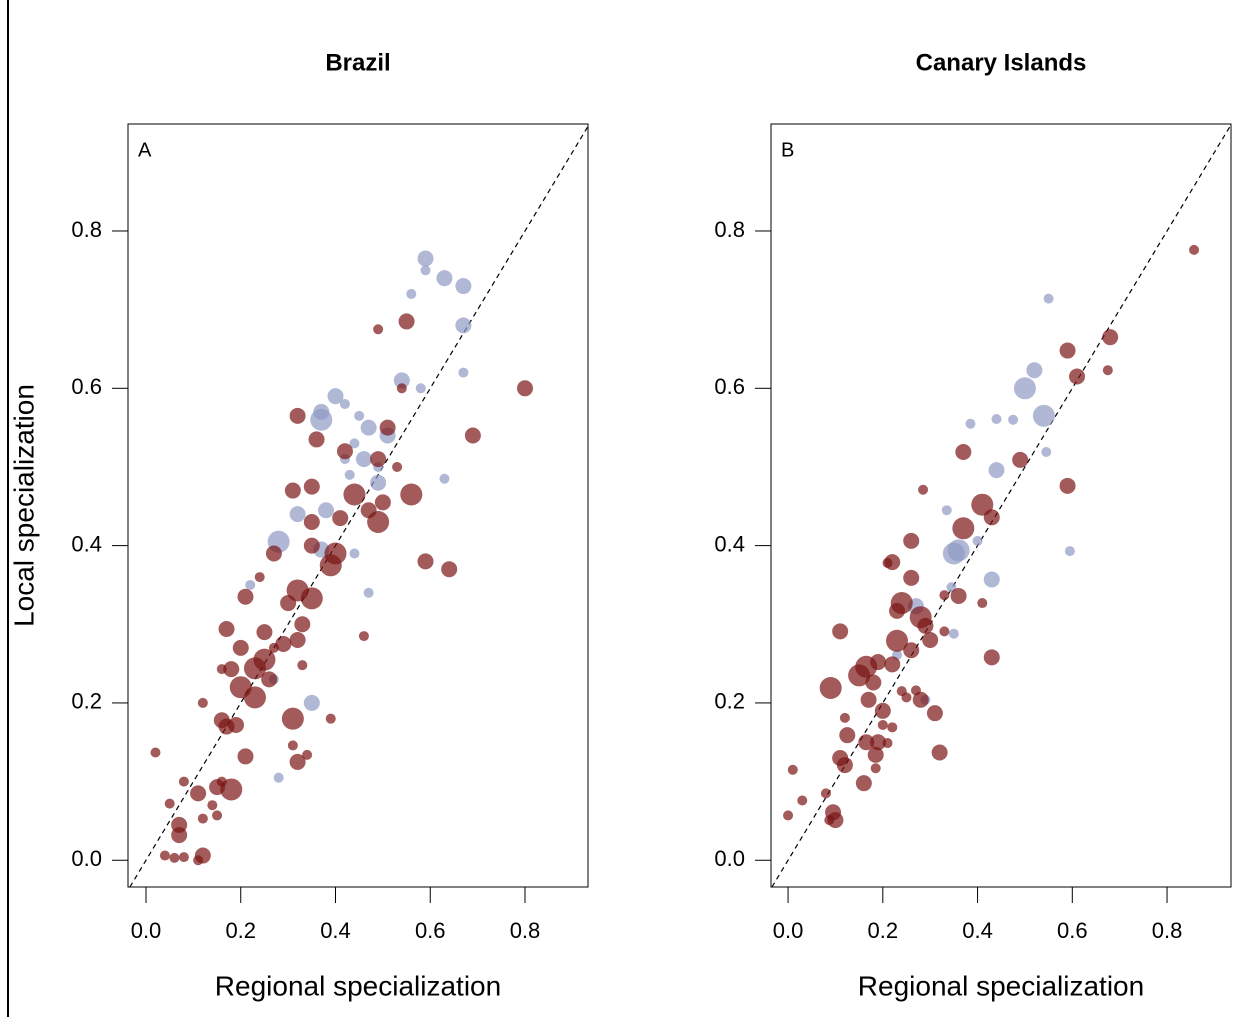 The image size is (1235, 1017). Describe the element at coordinates (357, 62) in the screenshot. I see `chart-title: Brazil` at that location.